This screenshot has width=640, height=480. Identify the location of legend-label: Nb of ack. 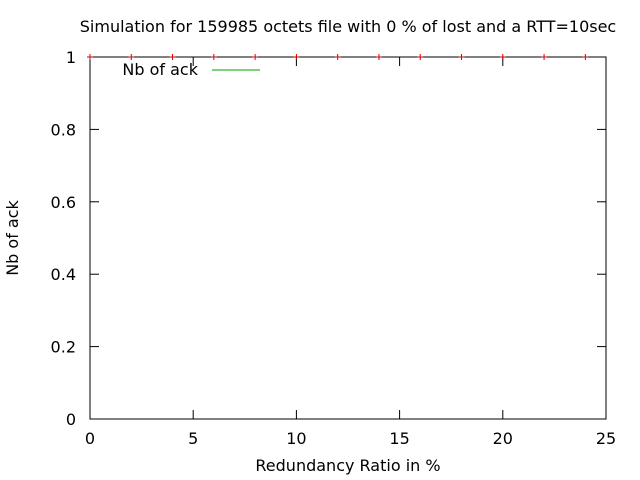
(160, 69).